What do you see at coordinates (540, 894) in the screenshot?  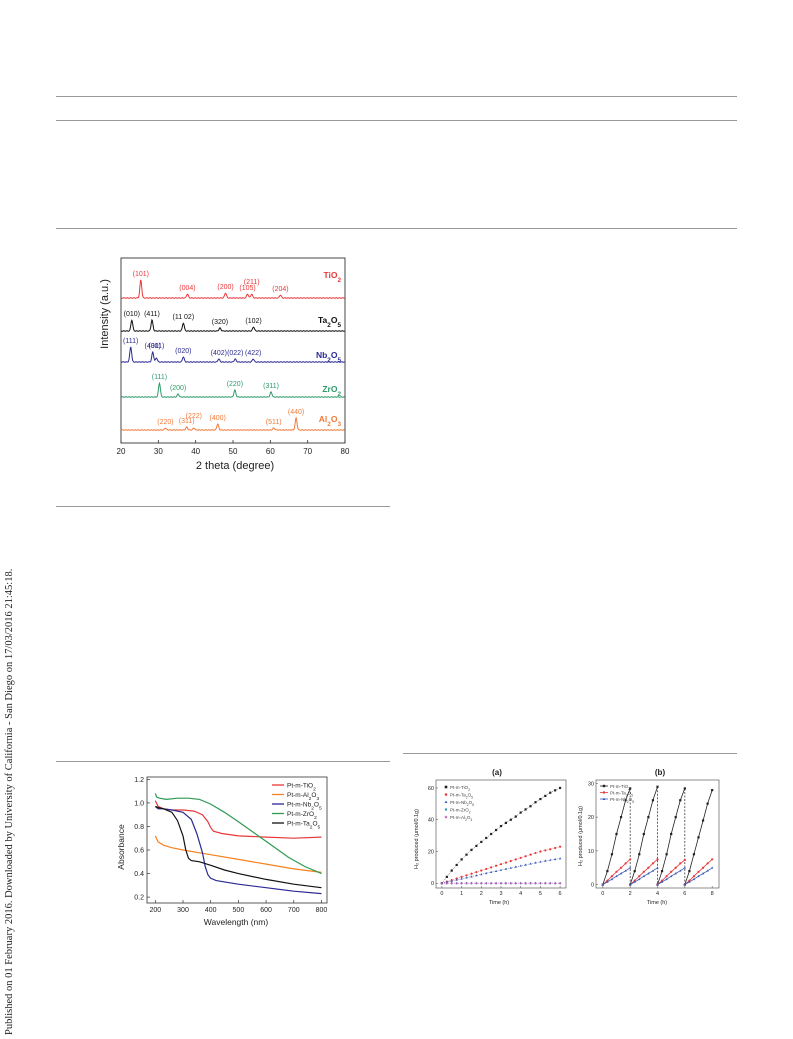 I see `x-tick-label: 5` at bounding box center [540, 894].